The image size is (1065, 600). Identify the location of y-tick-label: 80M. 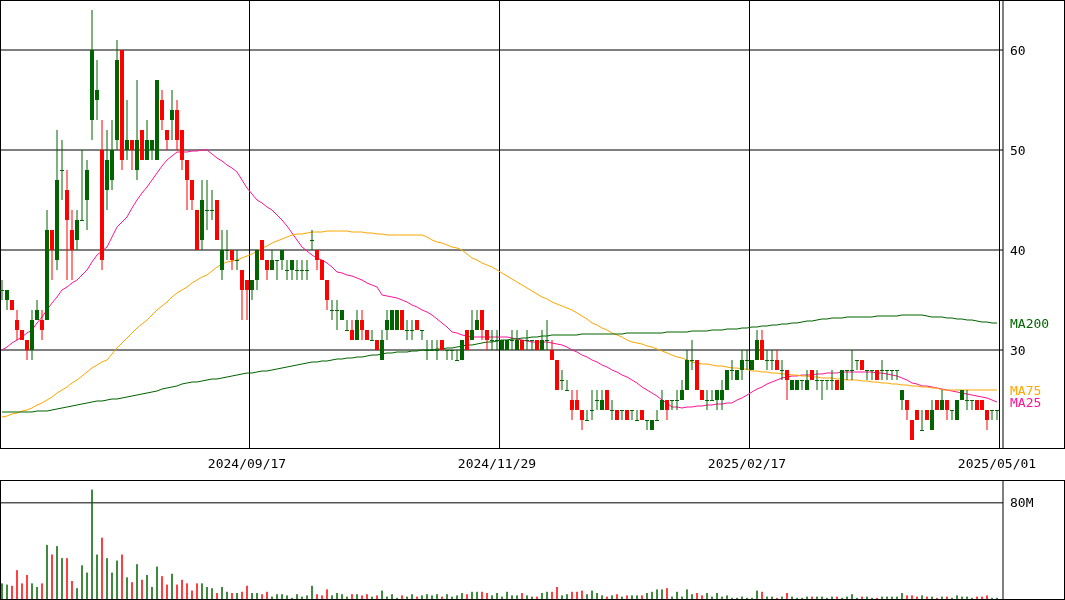
(1022, 503).